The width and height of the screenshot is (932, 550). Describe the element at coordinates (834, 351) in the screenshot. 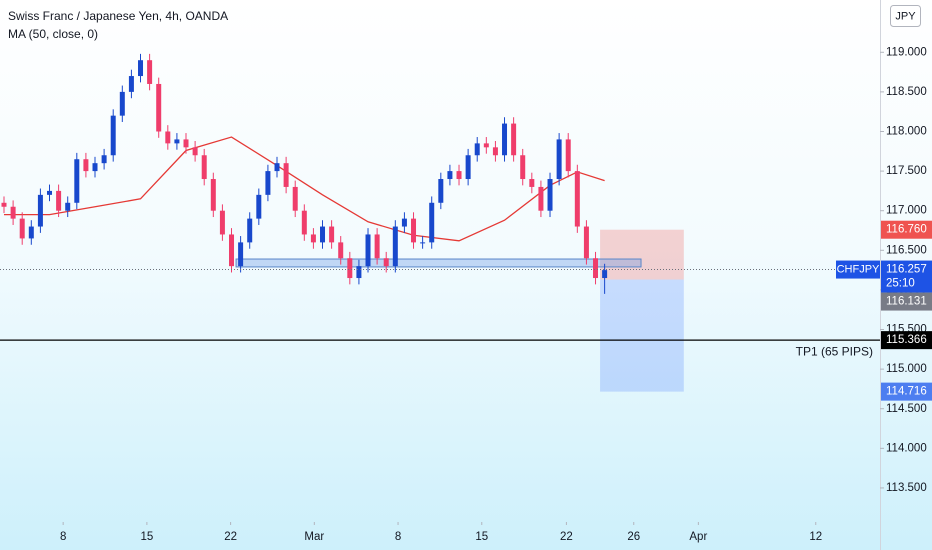

I see `tp-label: TP1 (65 PIPS)` at that location.